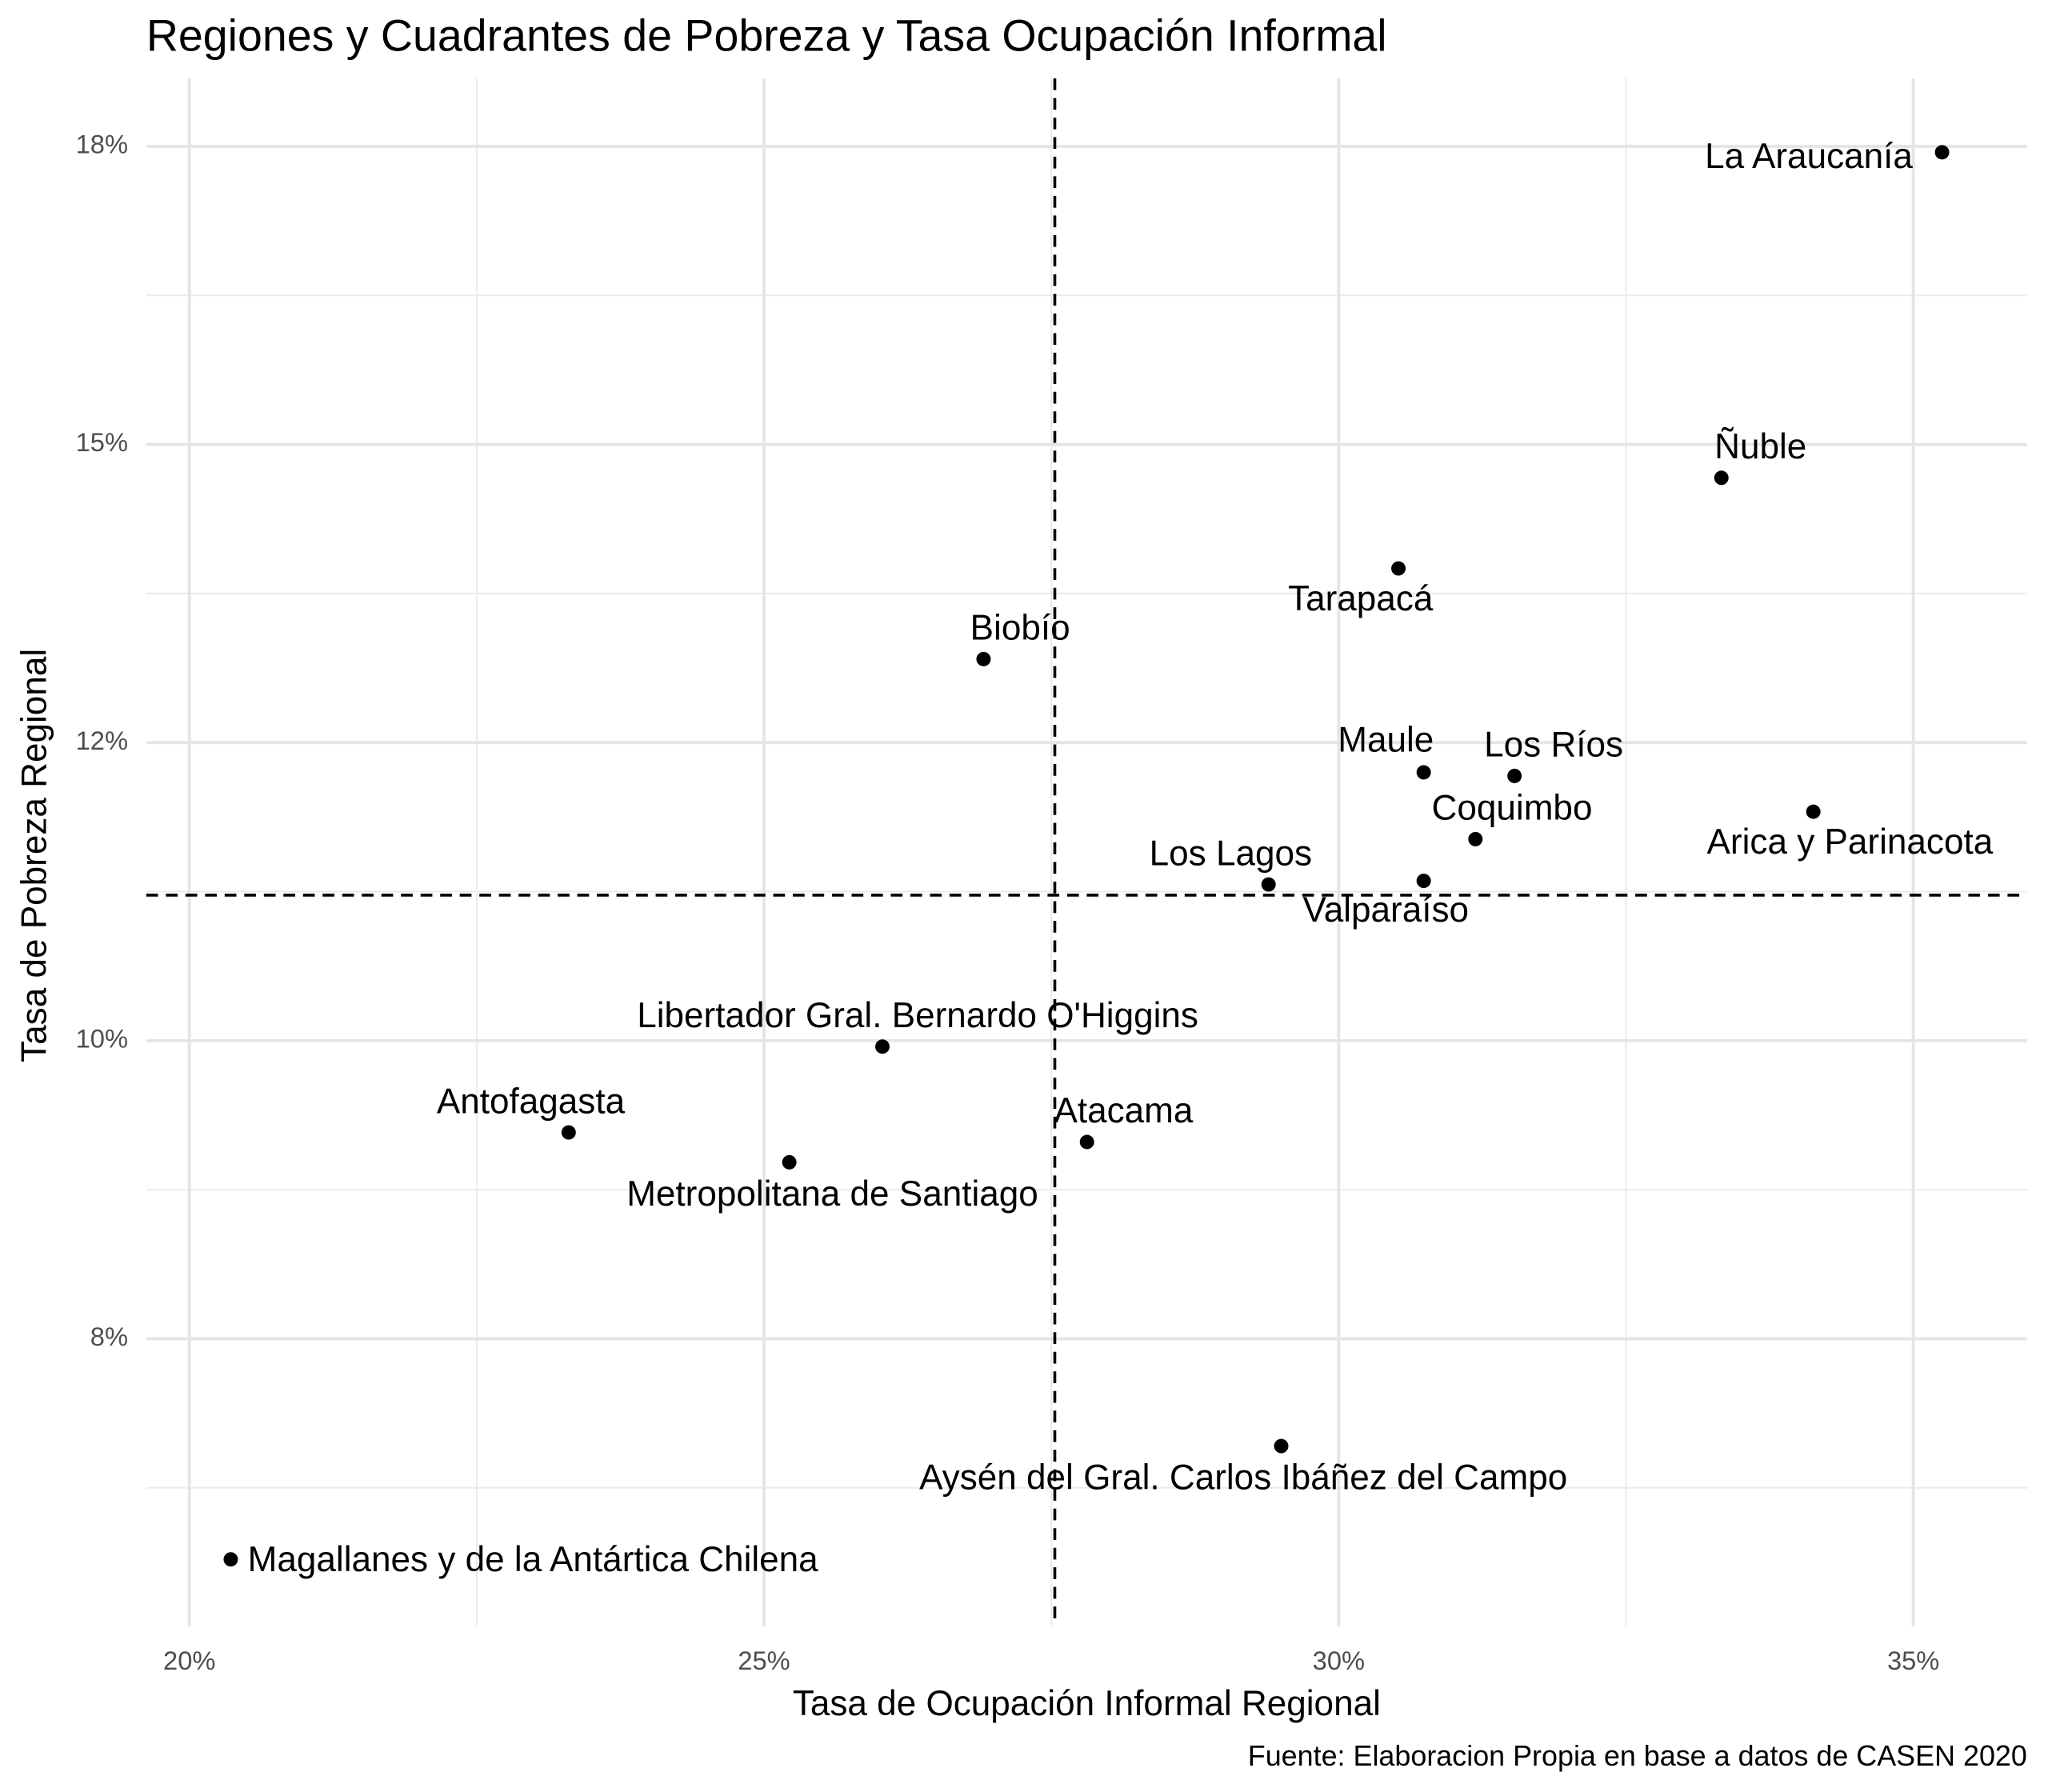  Describe the element at coordinates (1913, 1660) in the screenshot. I see `x-tick-label: 35%` at that location.